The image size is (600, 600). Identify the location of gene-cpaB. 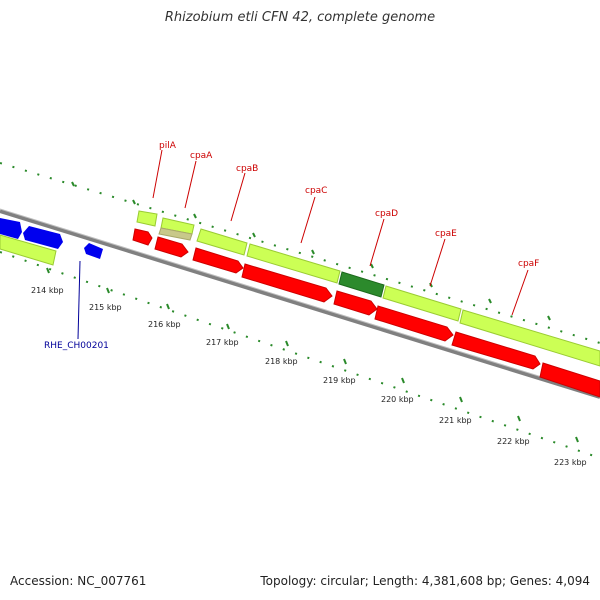
(222, 242).